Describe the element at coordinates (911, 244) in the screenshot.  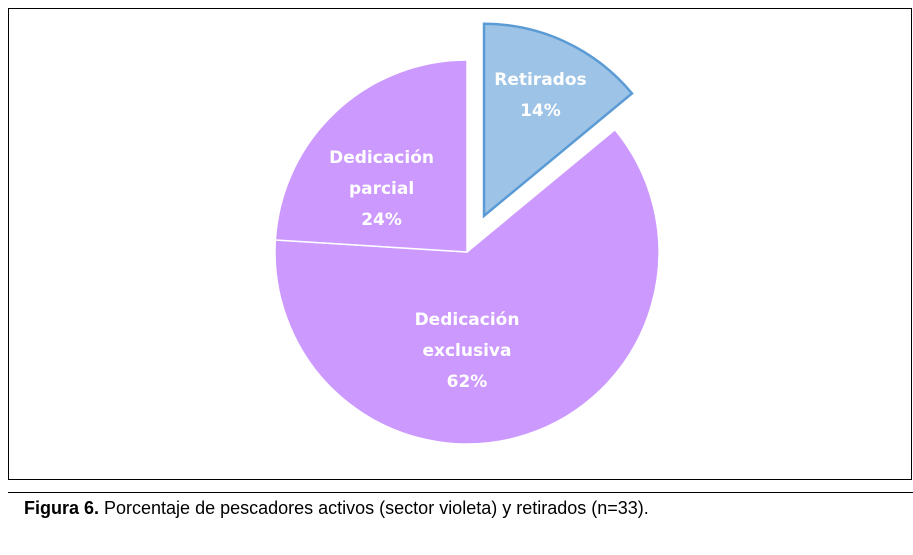
I see `frame-edge` at that location.